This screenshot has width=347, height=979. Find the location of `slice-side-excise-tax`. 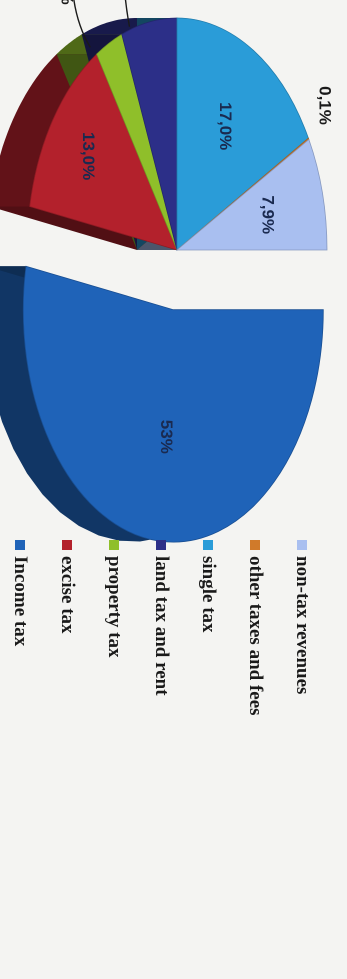

slice-side-excise-tax is located at coordinates (48, 130).